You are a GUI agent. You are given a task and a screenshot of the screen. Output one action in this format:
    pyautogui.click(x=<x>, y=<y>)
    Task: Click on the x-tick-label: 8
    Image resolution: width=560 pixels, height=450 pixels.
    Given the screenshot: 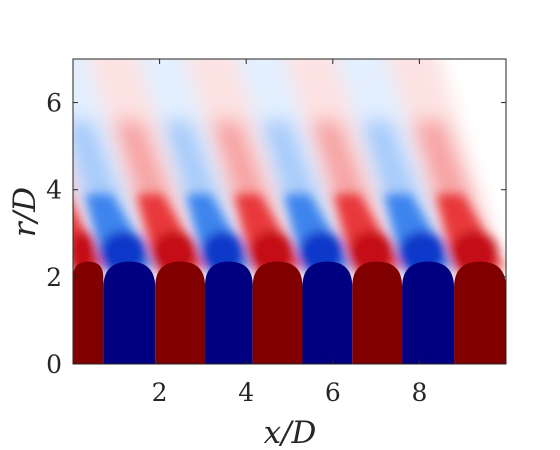 What is the action you would take?
    pyautogui.click(x=419, y=392)
    